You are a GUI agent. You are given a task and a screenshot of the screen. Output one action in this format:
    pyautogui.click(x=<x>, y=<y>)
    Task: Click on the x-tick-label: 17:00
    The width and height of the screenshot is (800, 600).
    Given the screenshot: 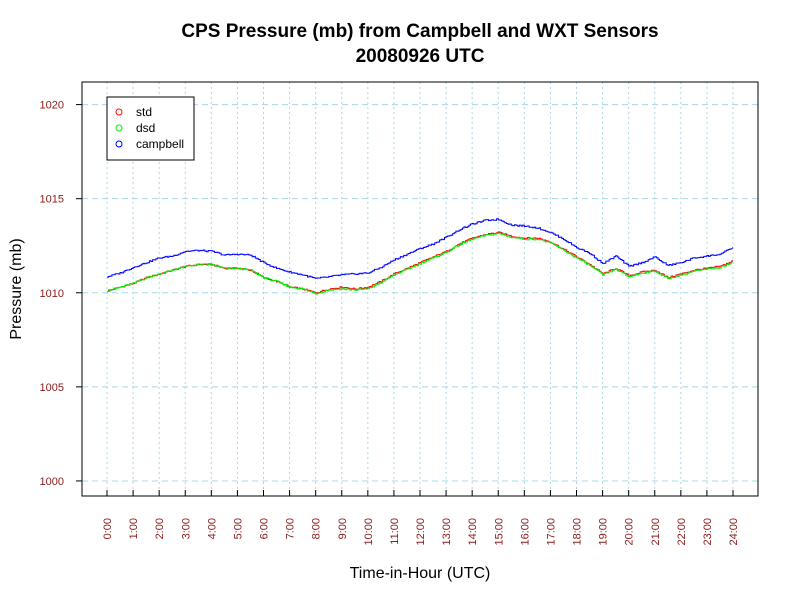 What is the action you would take?
    pyautogui.click(x=551, y=532)
    